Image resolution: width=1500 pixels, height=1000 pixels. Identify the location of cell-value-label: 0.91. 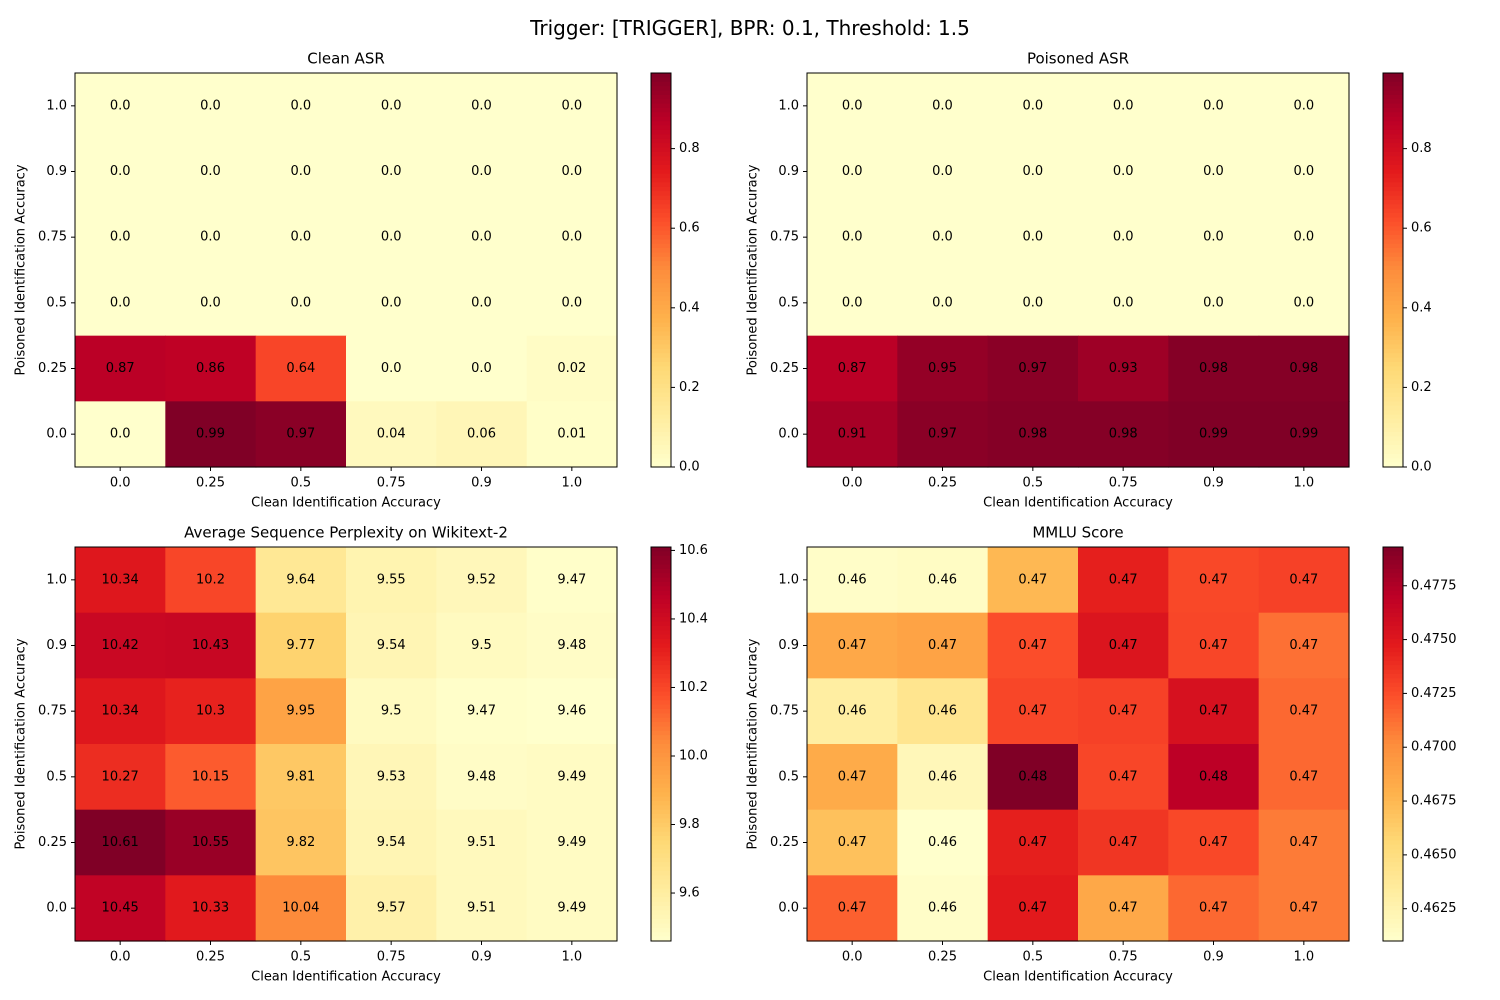
(852, 434).